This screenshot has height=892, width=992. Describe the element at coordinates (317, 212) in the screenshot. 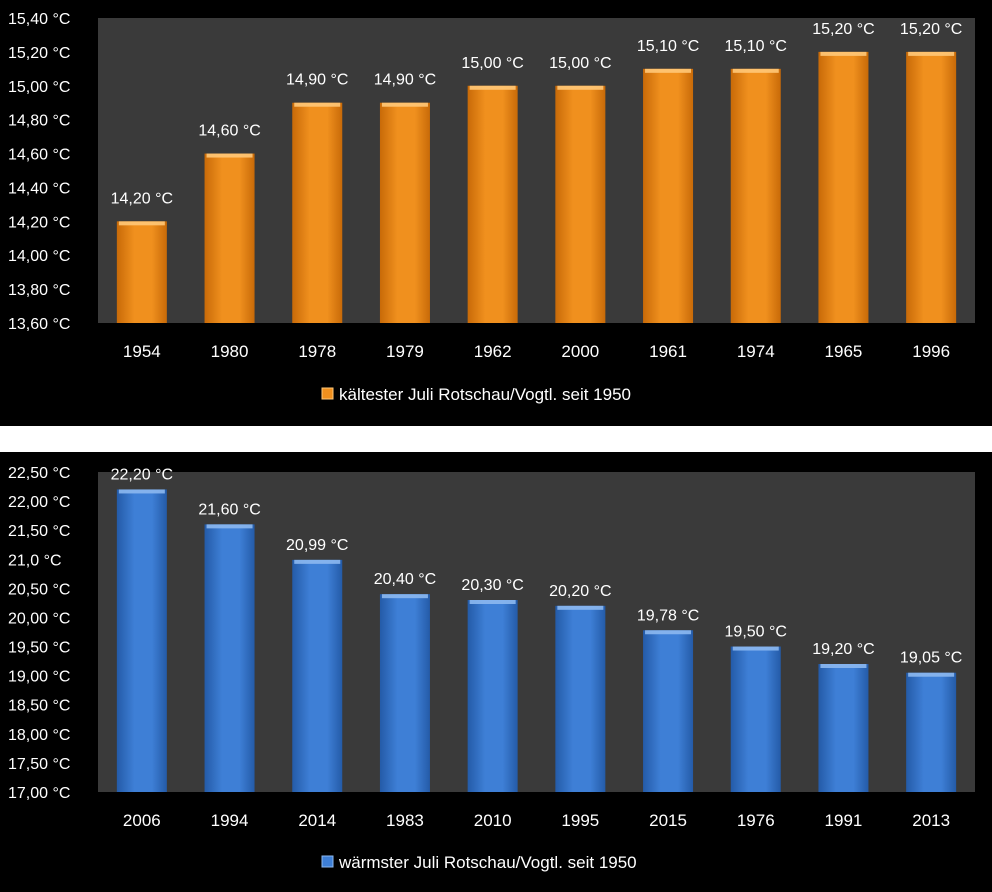

I see `bar-1978` at that location.